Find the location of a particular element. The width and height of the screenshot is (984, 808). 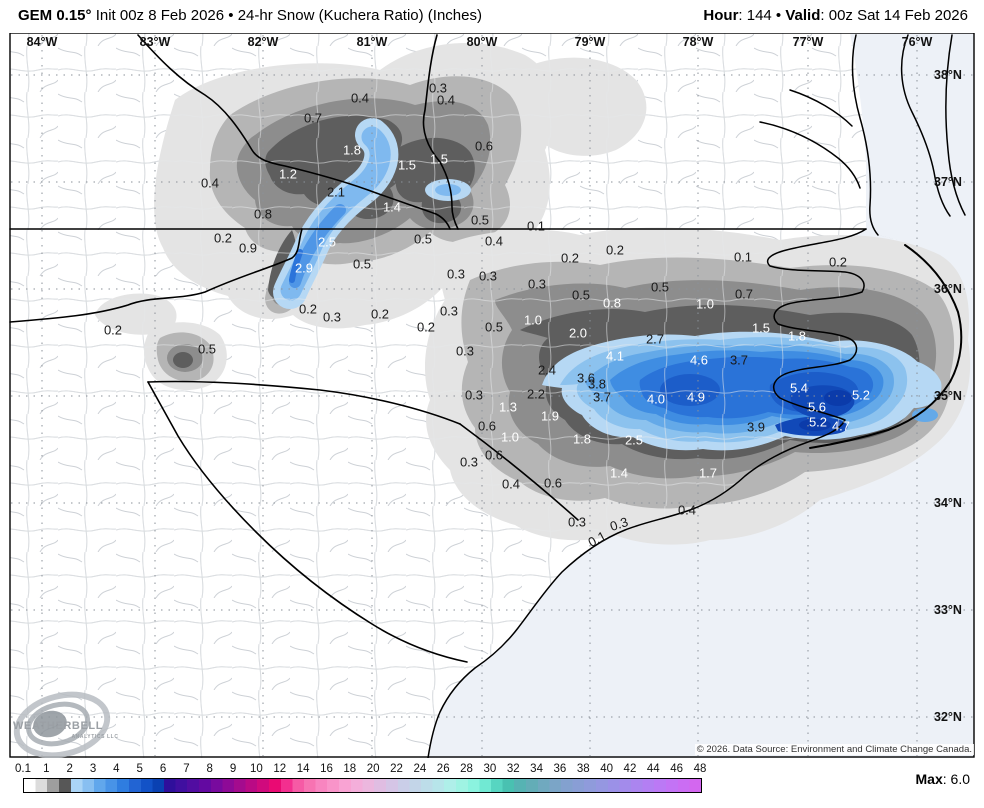

border-ky-va is located at coordinates (294, 132).